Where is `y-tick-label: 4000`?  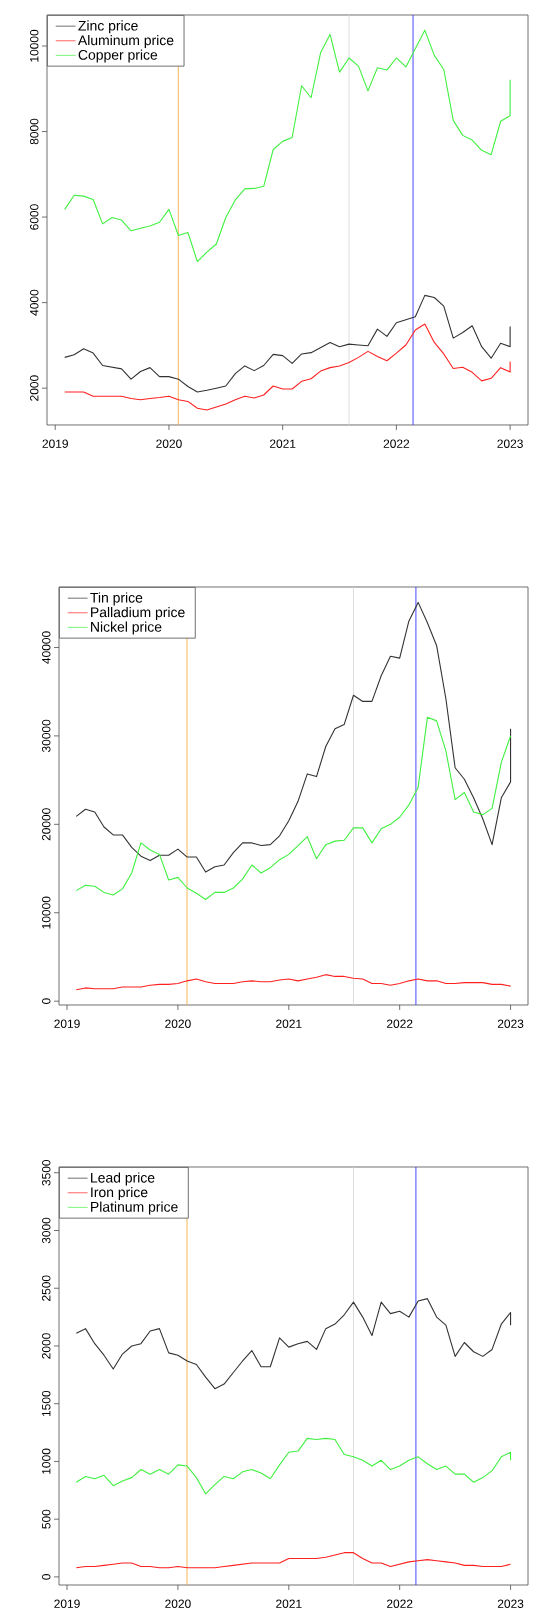 y-tick-label: 4000 is located at coordinates (34, 302).